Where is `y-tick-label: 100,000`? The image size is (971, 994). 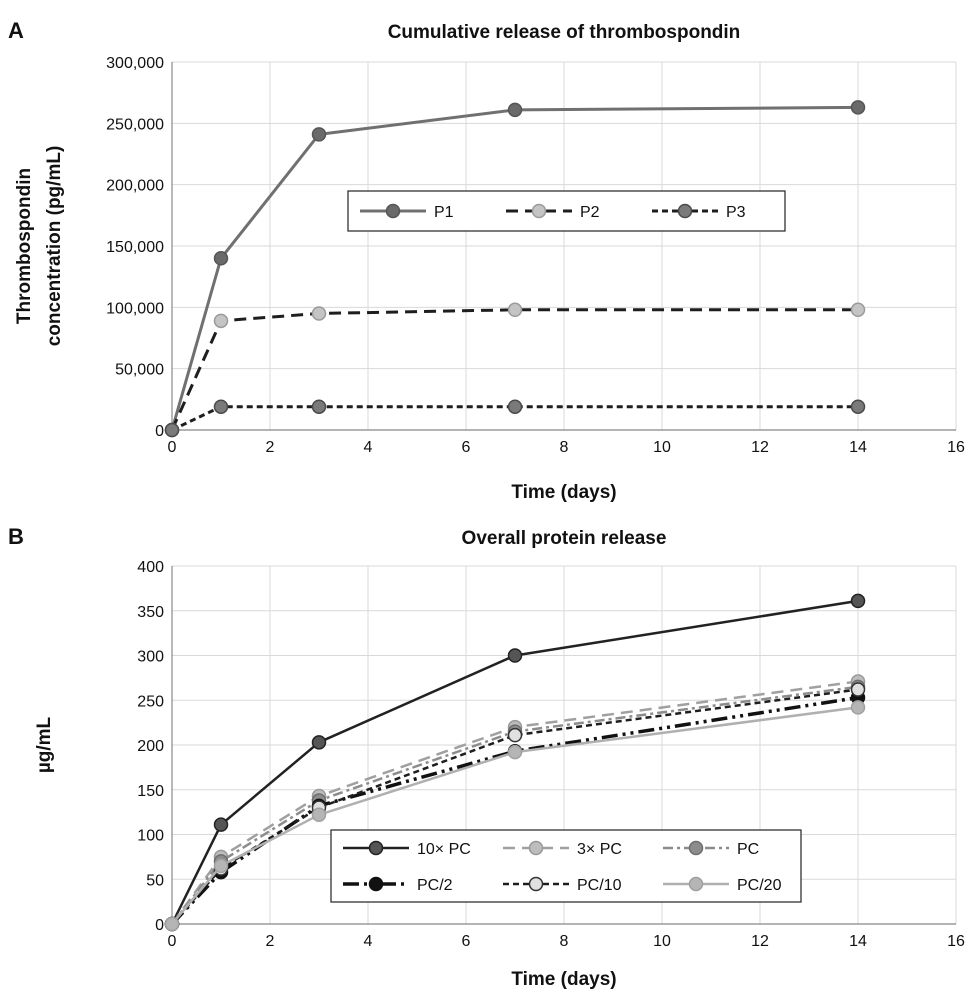 y-tick-label: 100,000 is located at coordinates (135, 308).